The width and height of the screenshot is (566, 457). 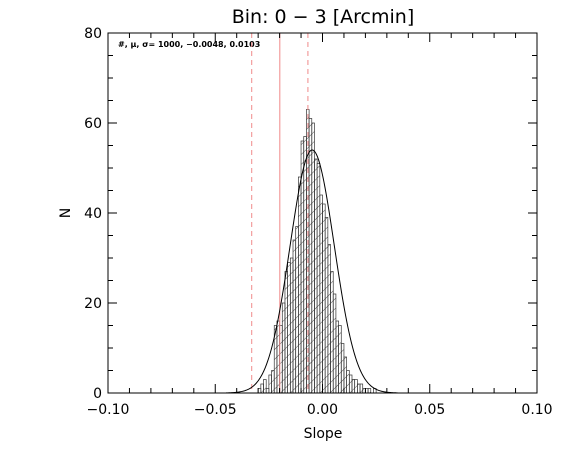 I want to click on y-tick-label: 40, so click(x=93, y=214).